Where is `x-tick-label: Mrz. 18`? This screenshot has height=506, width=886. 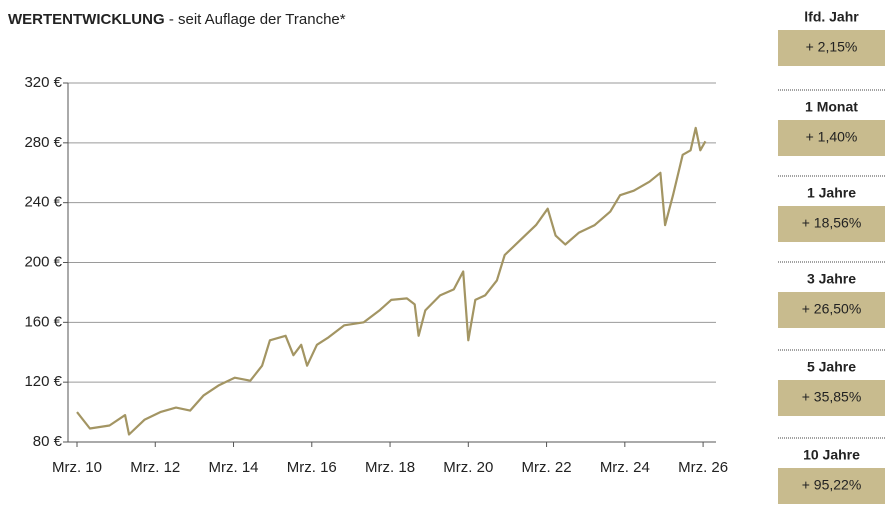 x-tick-label: Mrz. 18 is located at coordinates (390, 467).